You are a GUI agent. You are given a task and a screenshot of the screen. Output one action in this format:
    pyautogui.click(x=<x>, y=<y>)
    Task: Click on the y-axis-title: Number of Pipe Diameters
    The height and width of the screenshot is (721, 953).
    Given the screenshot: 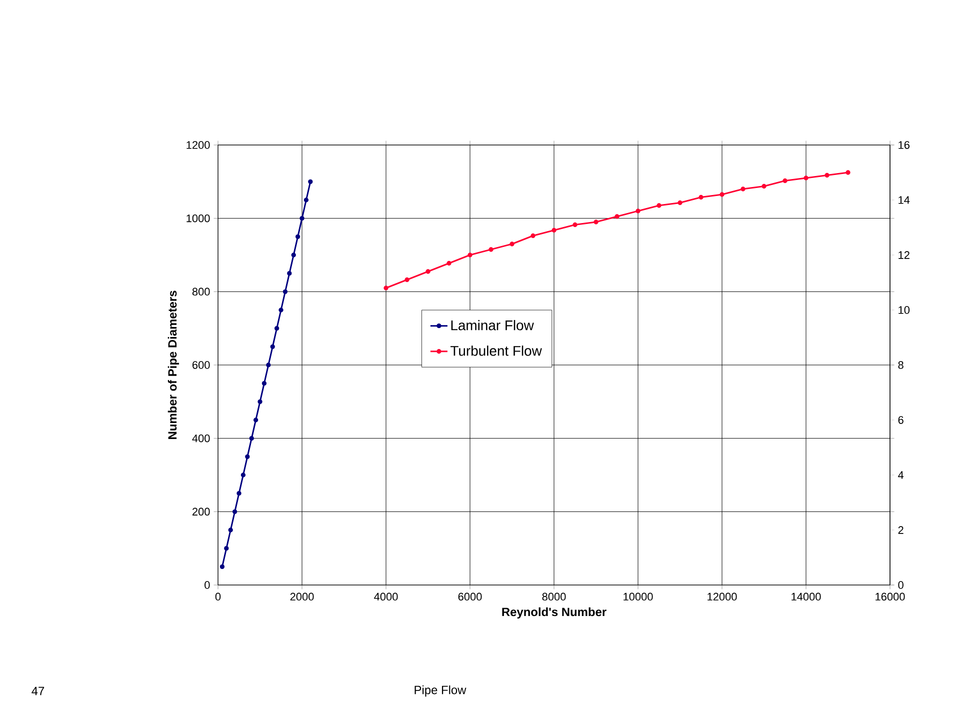 What is the action you would take?
    pyautogui.click(x=174, y=364)
    